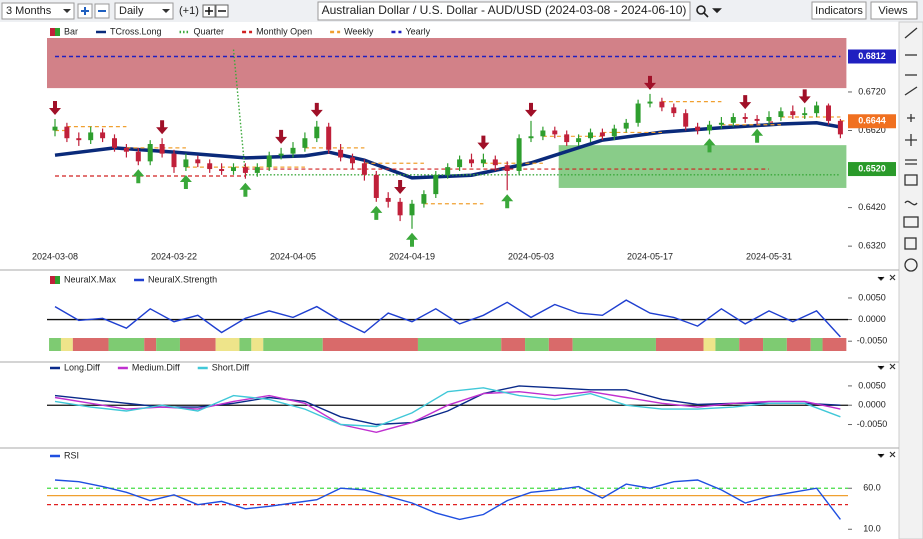 This screenshot has width=923, height=539. I want to click on views-text: Views, so click(893, 11).